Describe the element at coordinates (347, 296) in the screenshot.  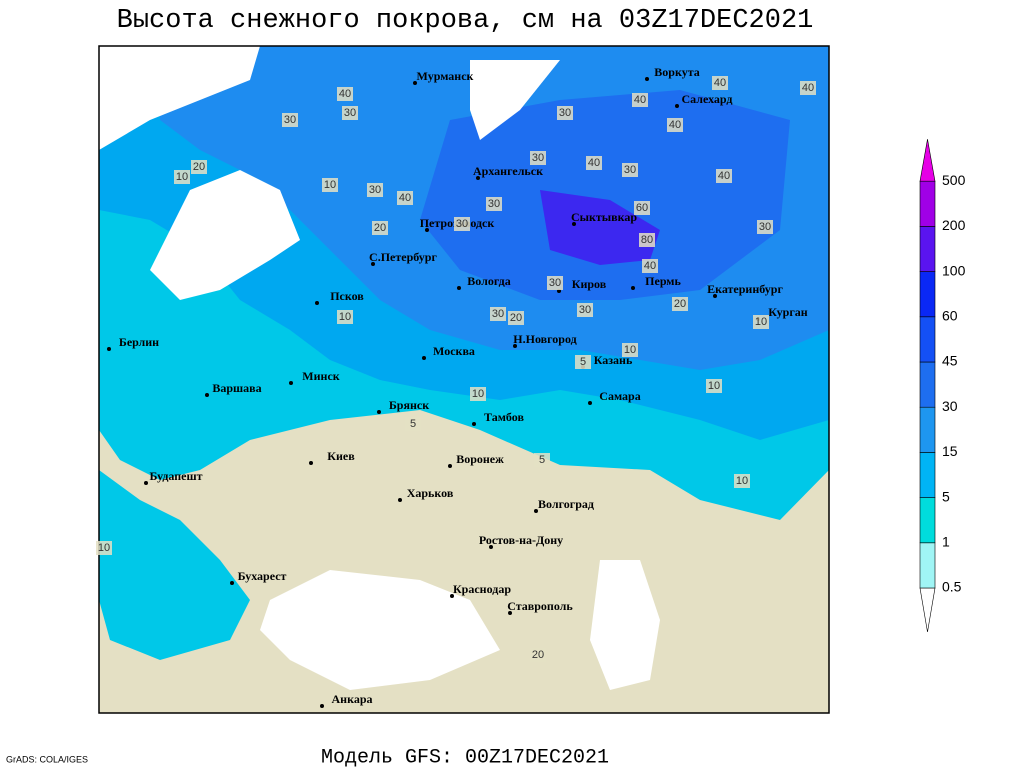
I see `city-label: Псков` at that location.